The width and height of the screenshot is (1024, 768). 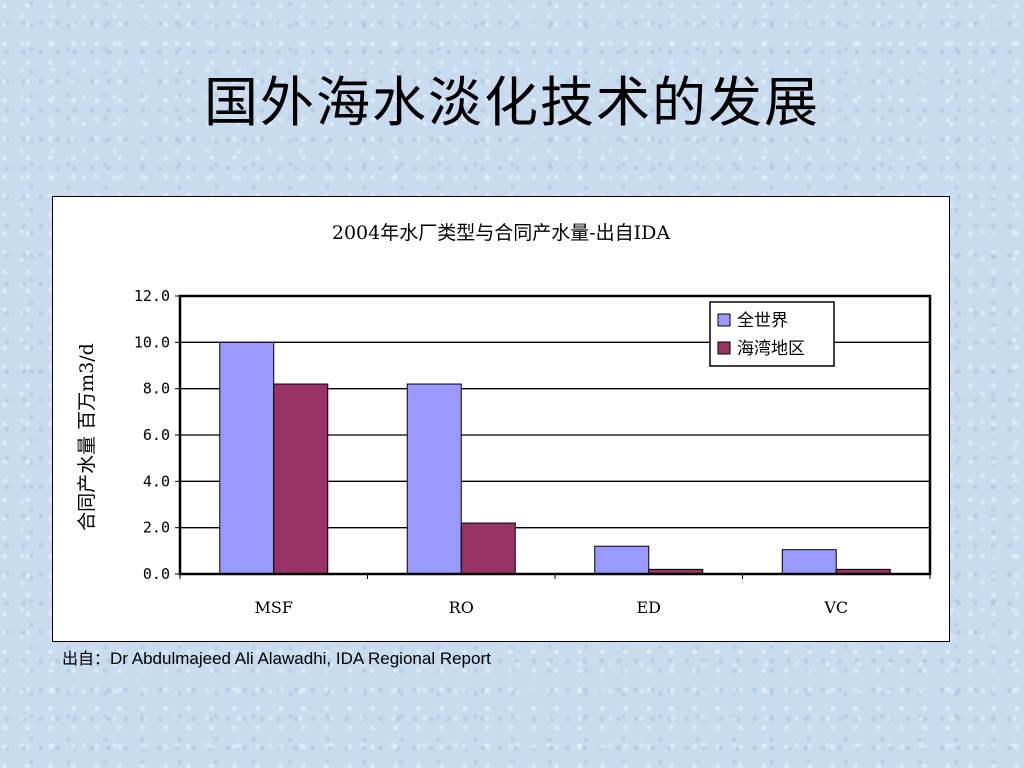 I want to click on y-tick-label: 10.0, so click(x=152, y=342).